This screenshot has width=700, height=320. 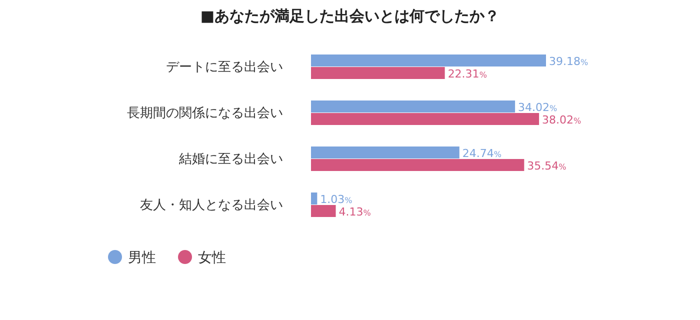 What do you see at coordinates (538, 107) in the screenshot?
I see `data-label: 34.02%` at bounding box center [538, 107].